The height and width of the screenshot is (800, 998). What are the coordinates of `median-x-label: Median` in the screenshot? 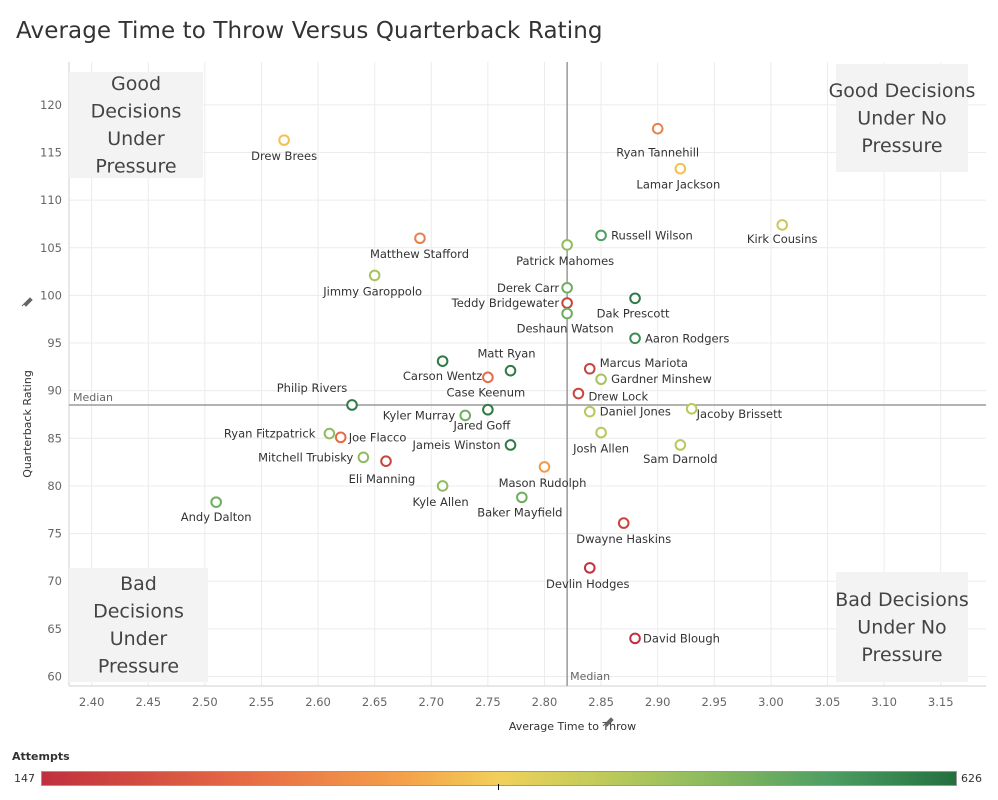 It's located at (590, 676).